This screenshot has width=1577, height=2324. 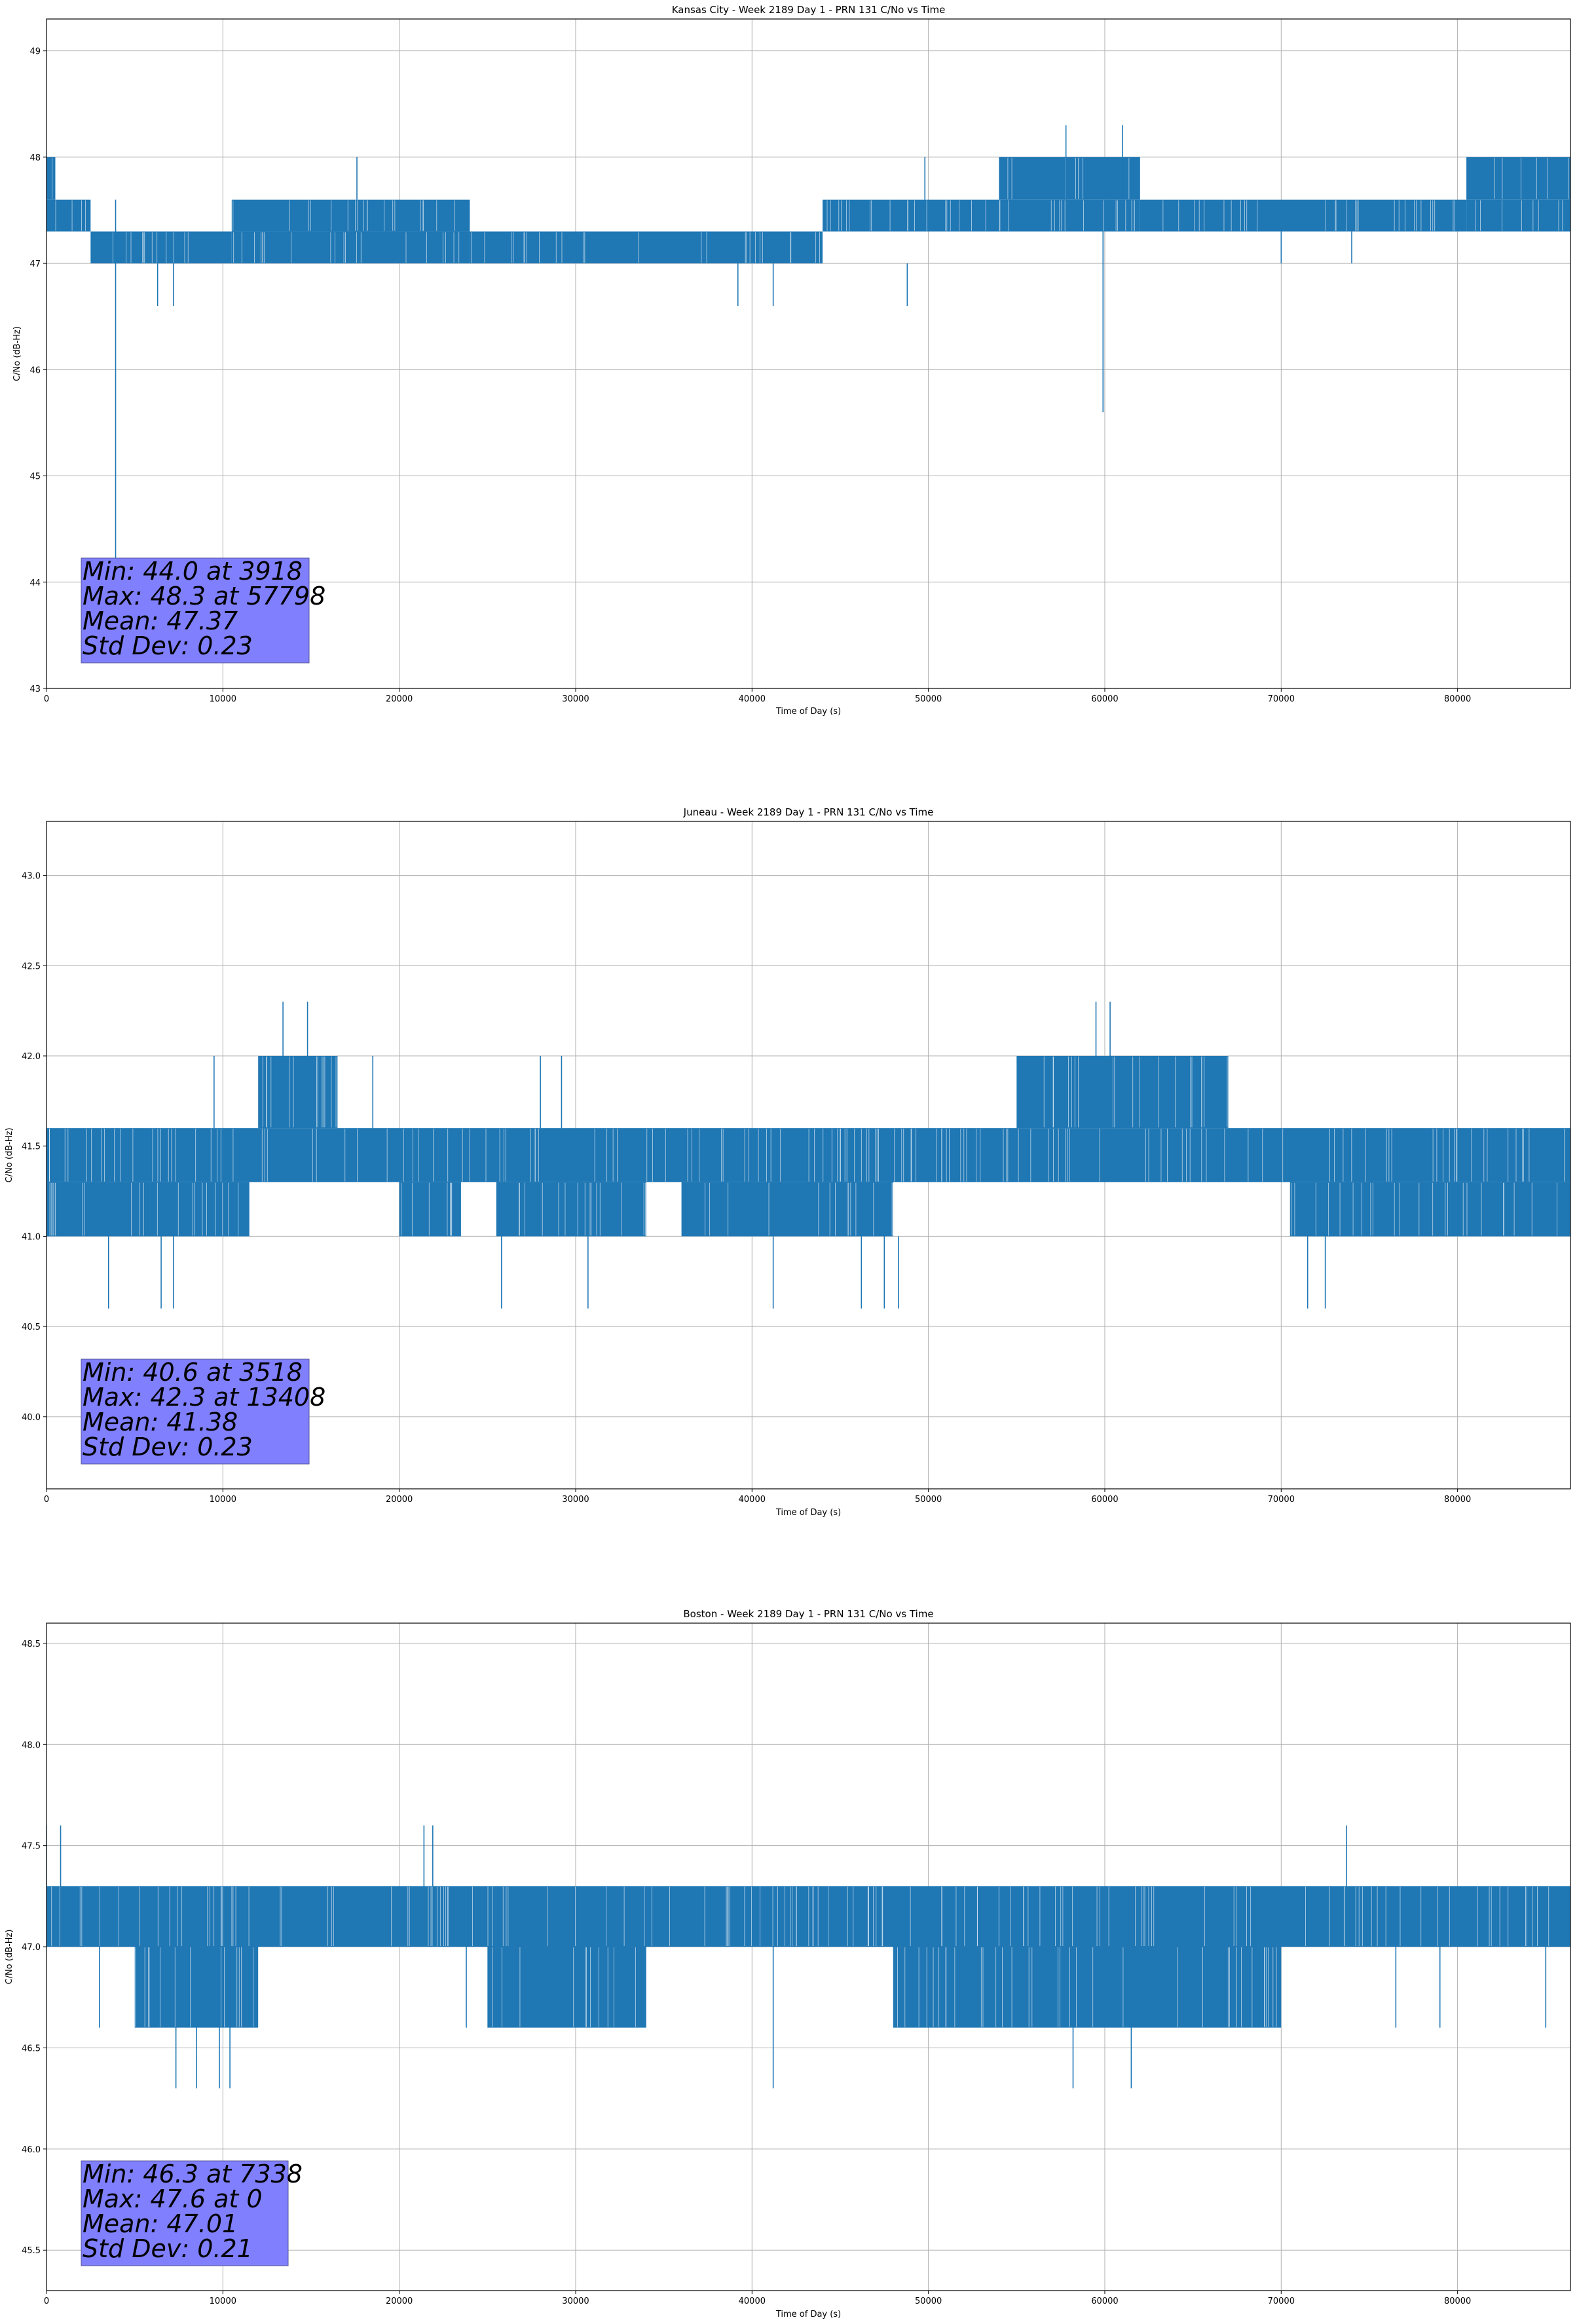 What do you see at coordinates (31, 1847) in the screenshot?
I see `y-tick-label: 47.5` at bounding box center [31, 1847].